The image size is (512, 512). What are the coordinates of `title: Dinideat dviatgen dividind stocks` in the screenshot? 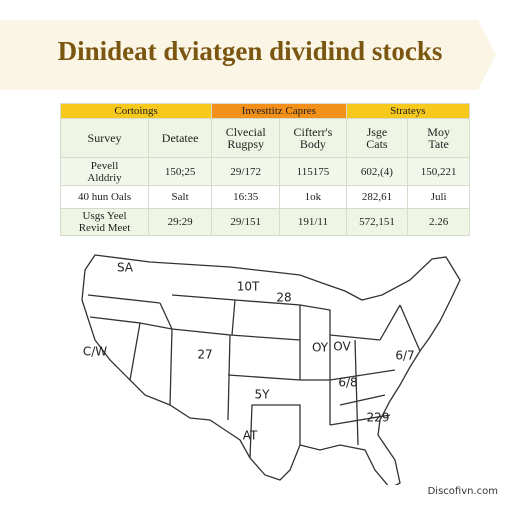 It's located at (250, 51).